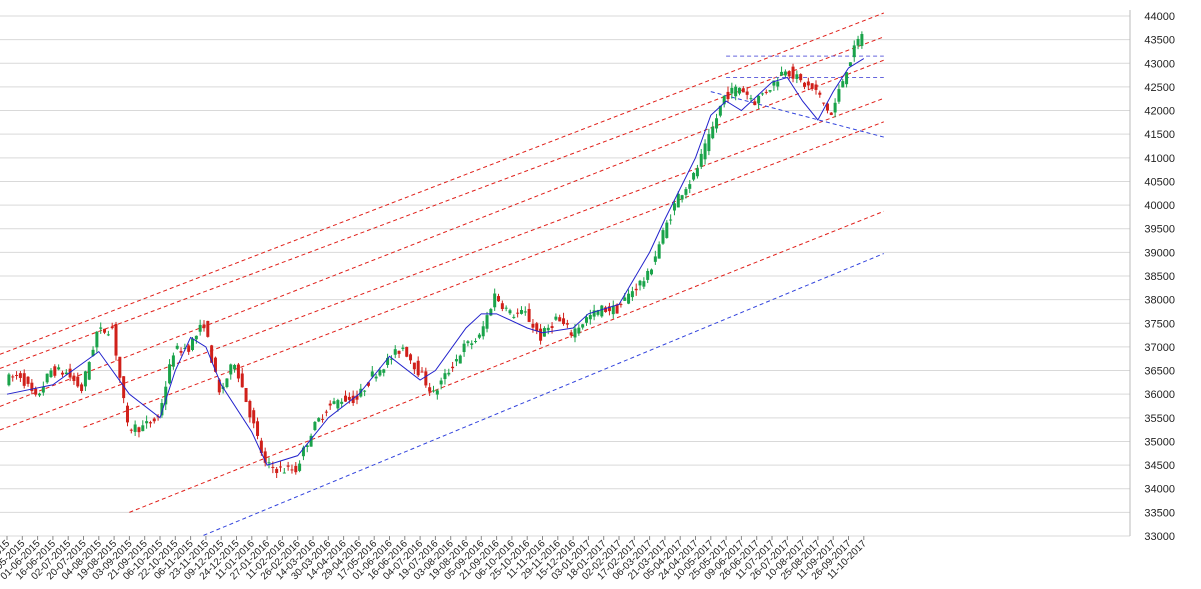 The height and width of the screenshot is (589, 1201). What do you see at coordinates (1159, 348) in the screenshot?
I see `y-tick-label: 37000` at bounding box center [1159, 348].